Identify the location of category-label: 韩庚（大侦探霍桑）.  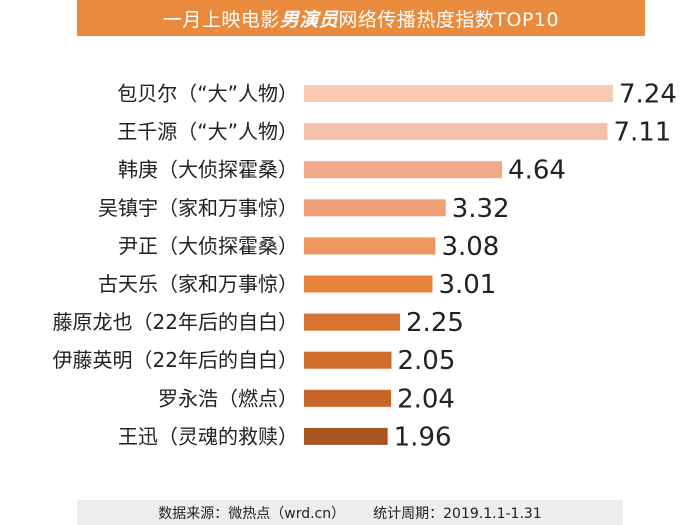
(208, 170).